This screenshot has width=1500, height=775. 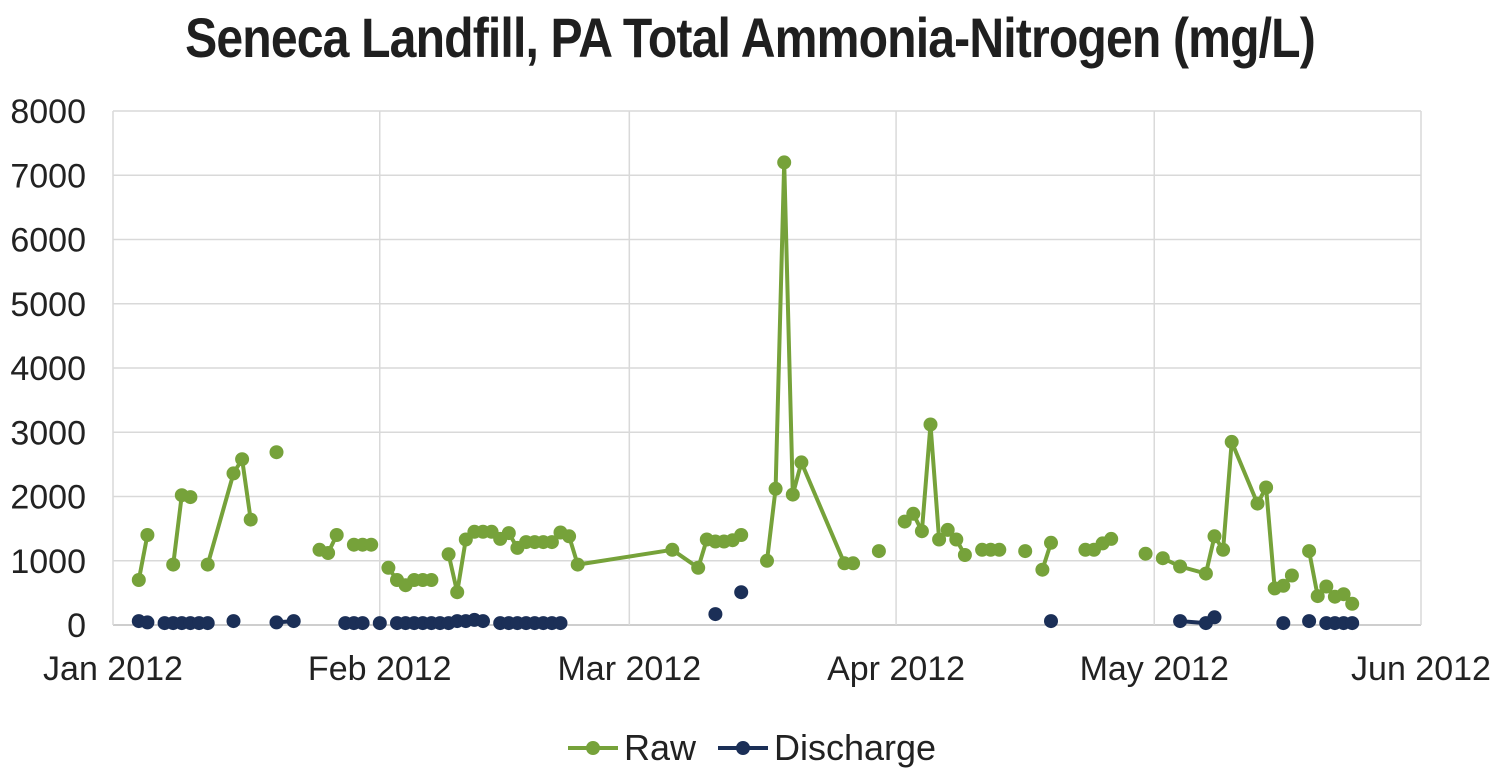 What do you see at coordinates (380, 669) in the screenshot?
I see `x-tick-label: Feb 2012` at bounding box center [380, 669].